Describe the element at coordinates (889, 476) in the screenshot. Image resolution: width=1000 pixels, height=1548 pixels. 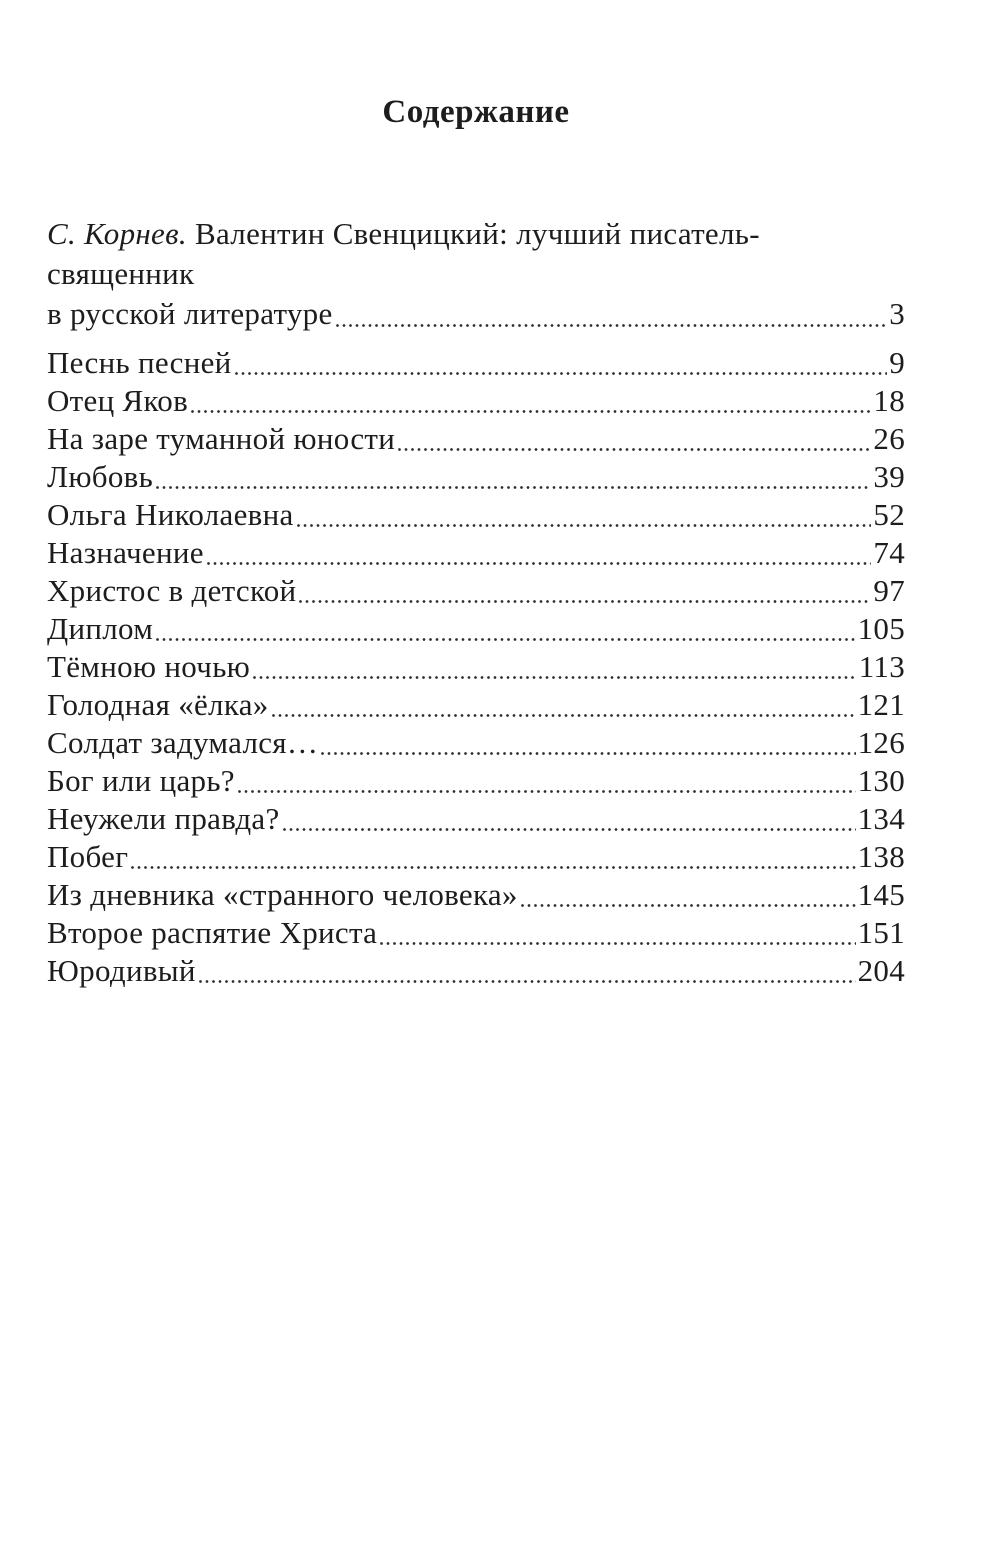
I see `page-number: 39` at that location.